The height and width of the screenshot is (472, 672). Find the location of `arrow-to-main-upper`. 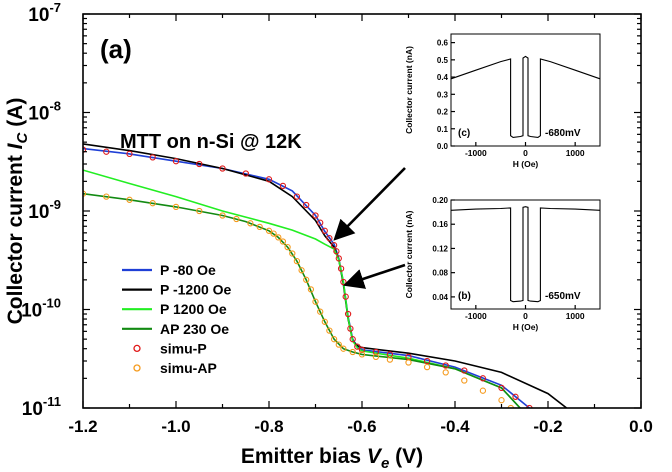

arrow-to-main-upper is located at coordinates (369, 204).